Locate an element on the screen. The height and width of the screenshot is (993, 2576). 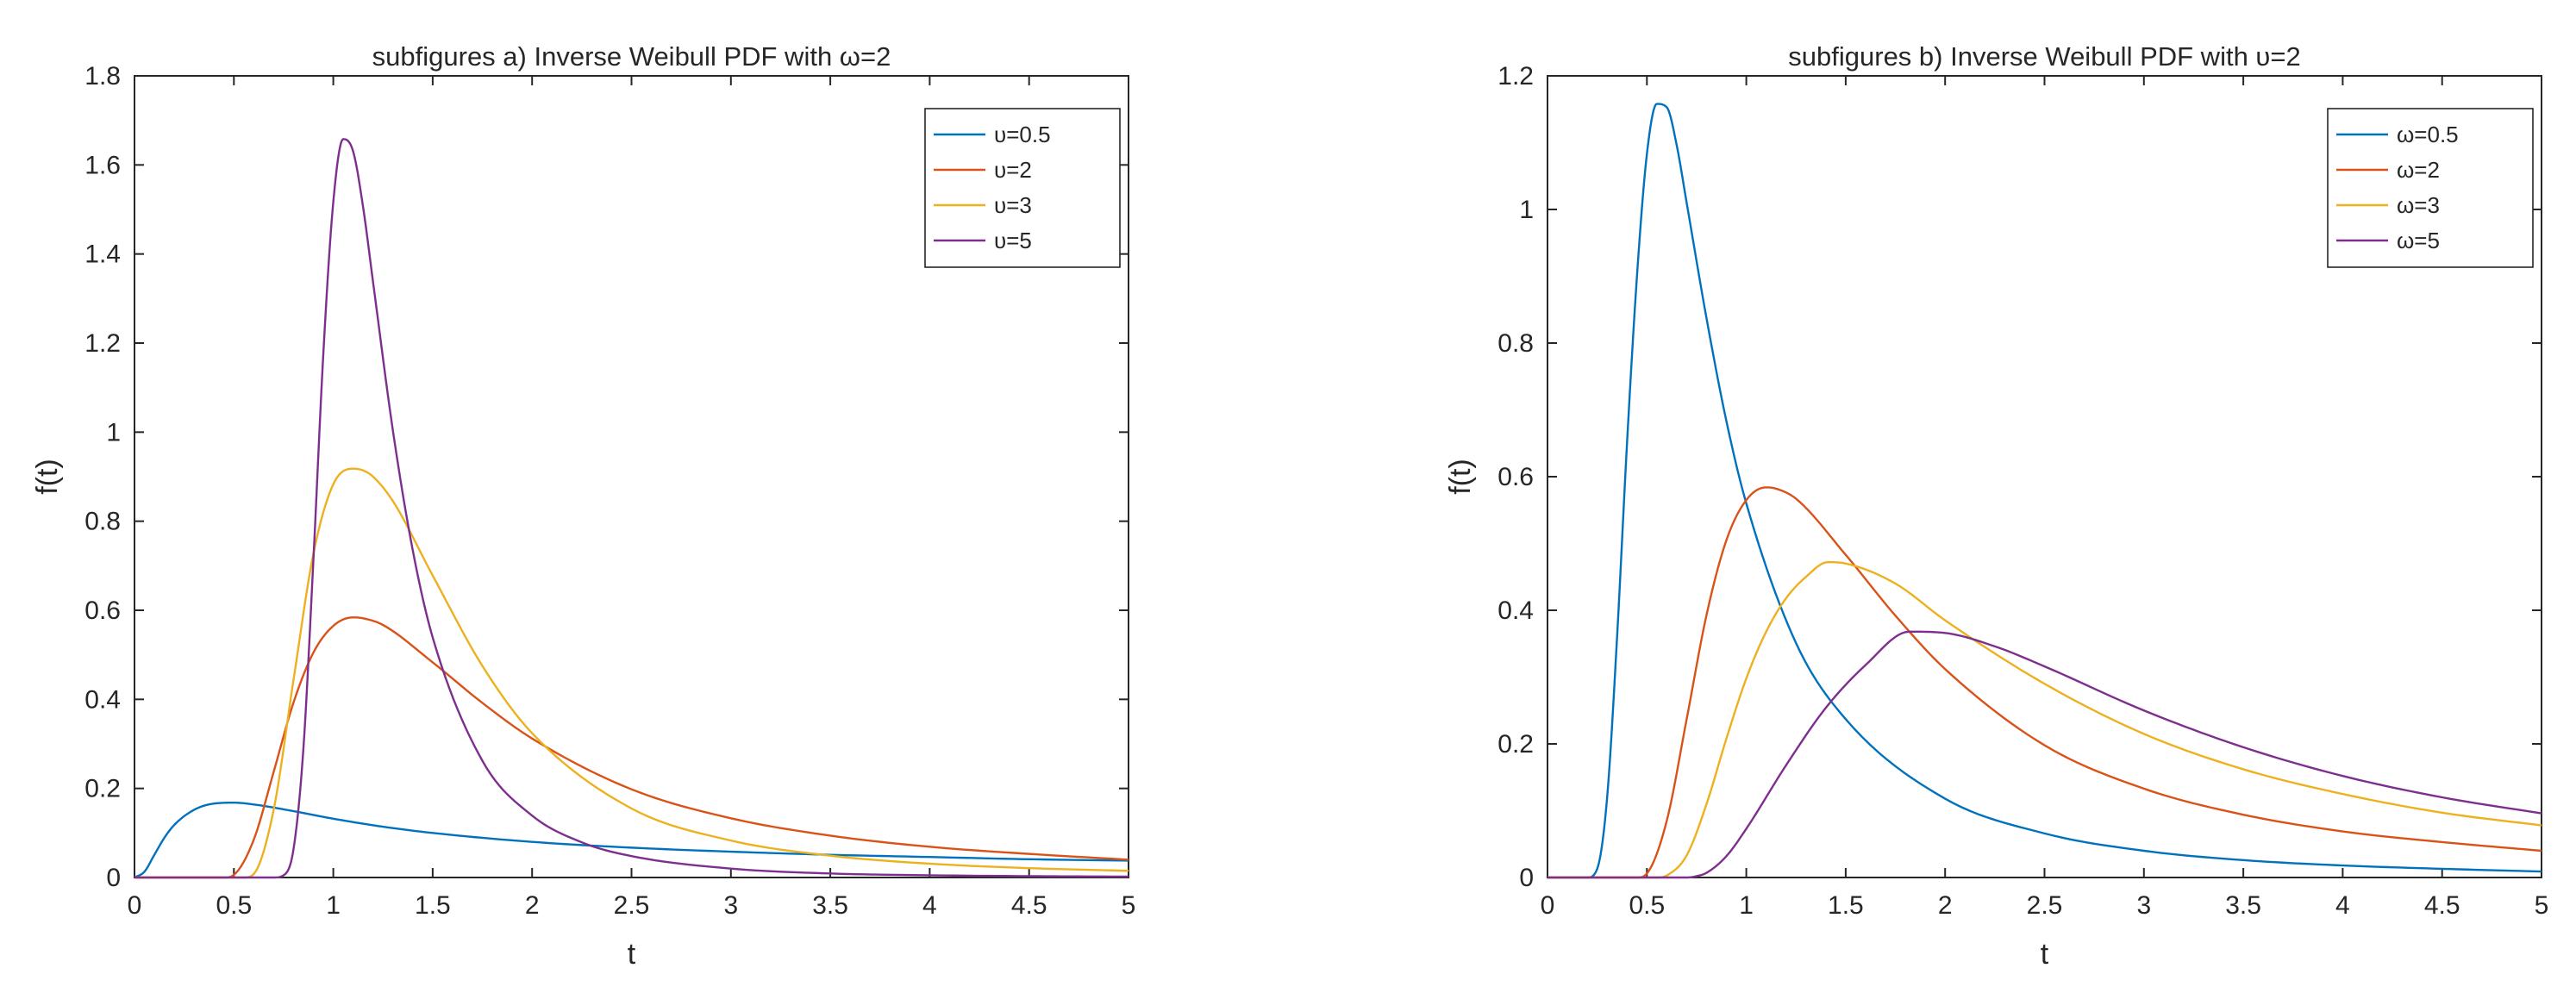
legend-label: υ=3 is located at coordinates (1013, 205).